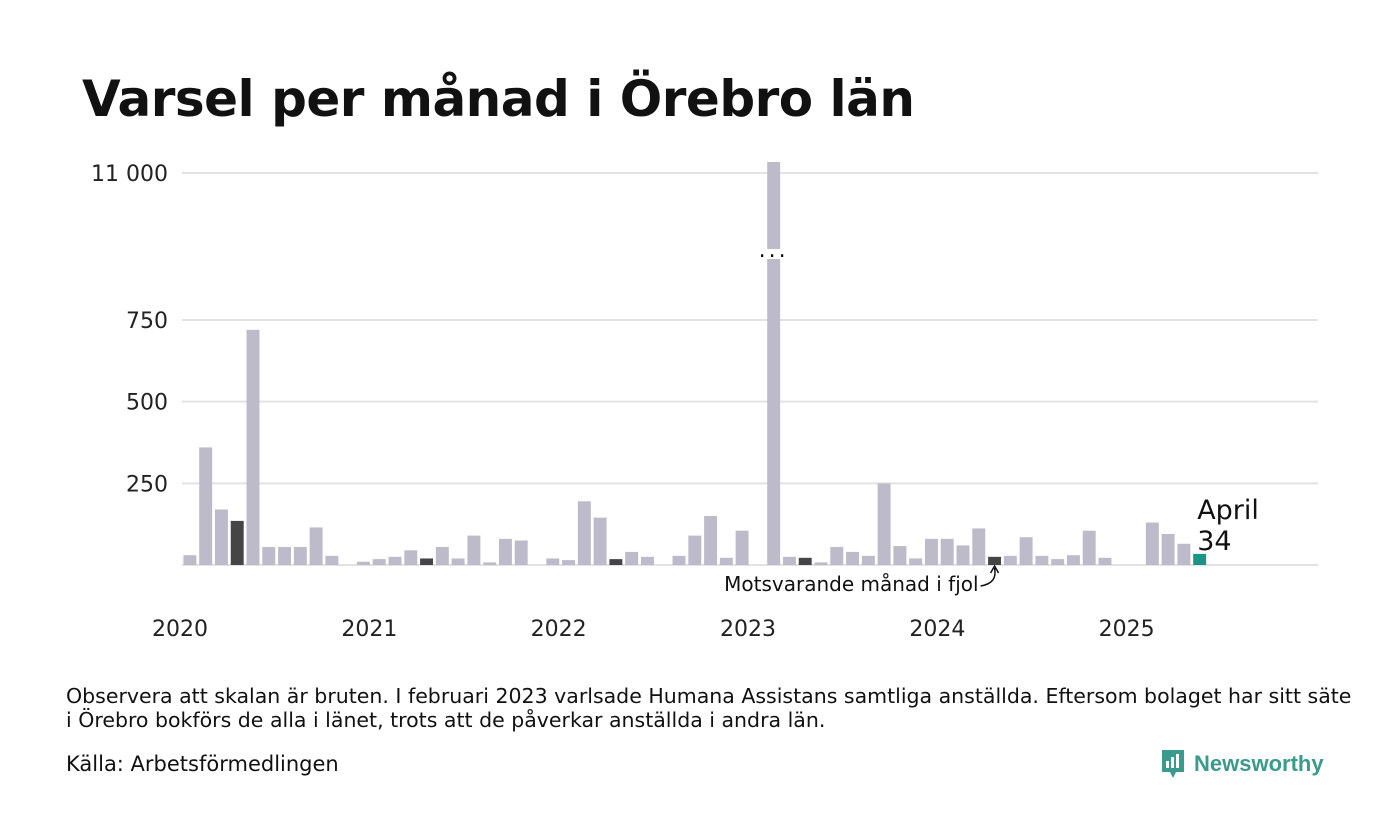  Describe the element at coordinates (937, 629) in the screenshot. I see `x-tick-label: 2024` at that location.